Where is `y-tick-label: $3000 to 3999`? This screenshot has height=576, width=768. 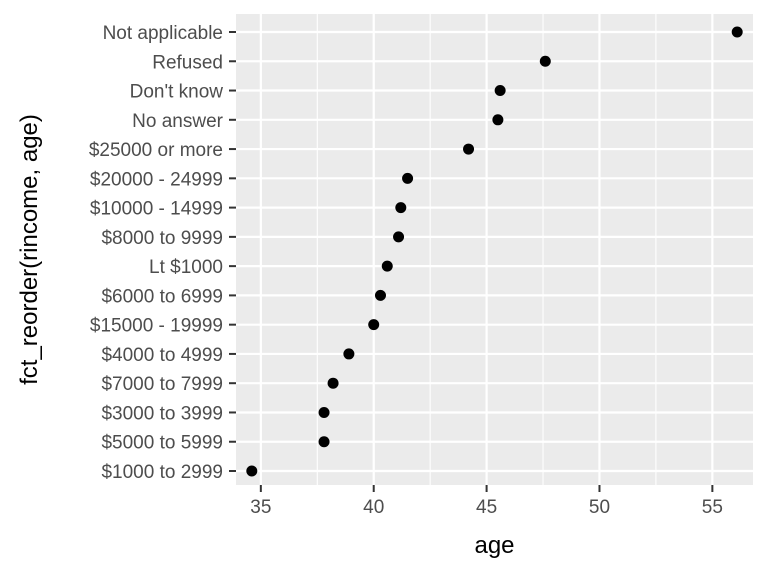 y-tick-label: $3000 to 3999 is located at coordinates (162, 413).